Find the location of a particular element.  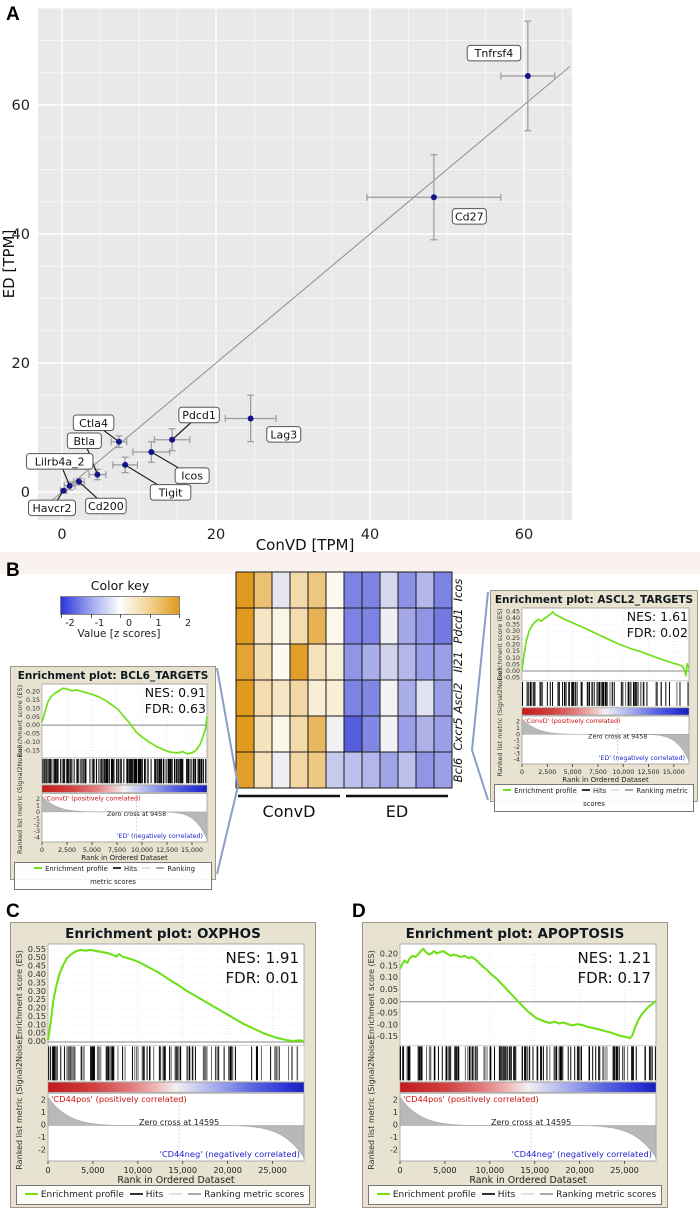

color-gradient-bar is located at coordinates (120, 607).